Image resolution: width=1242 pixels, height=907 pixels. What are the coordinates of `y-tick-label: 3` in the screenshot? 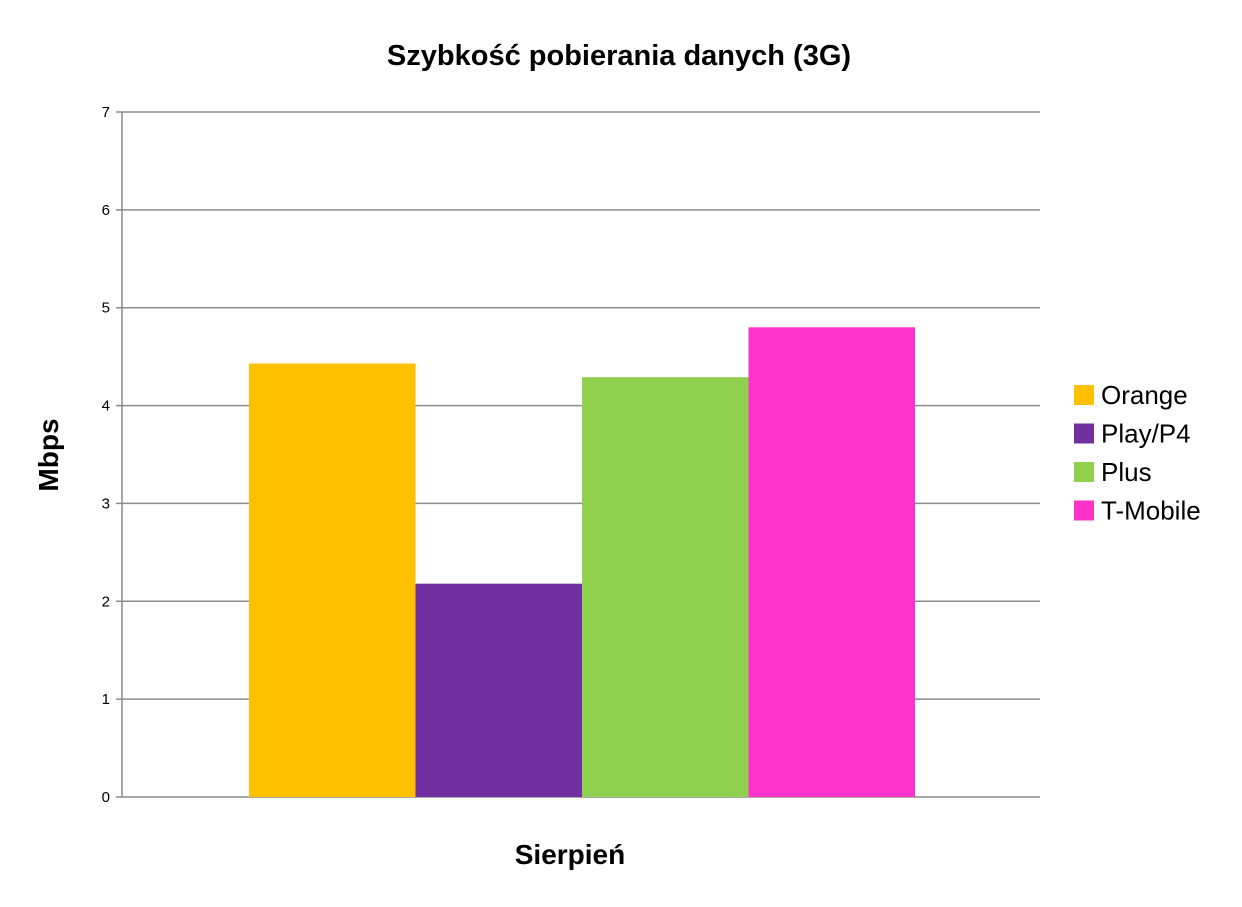 It's located at (106, 503).